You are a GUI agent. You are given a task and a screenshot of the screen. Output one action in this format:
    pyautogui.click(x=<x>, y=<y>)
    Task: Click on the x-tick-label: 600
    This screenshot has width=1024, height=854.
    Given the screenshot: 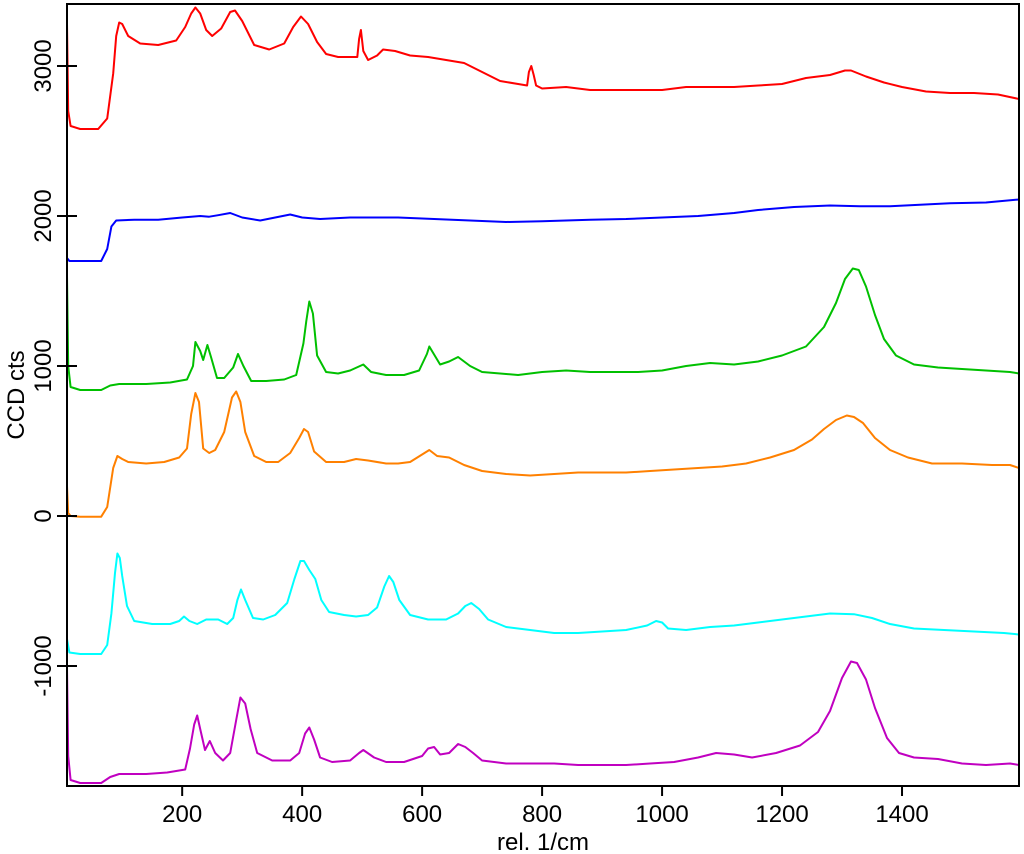 What is the action you would take?
    pyautogui.click(x=422, y=814)
    